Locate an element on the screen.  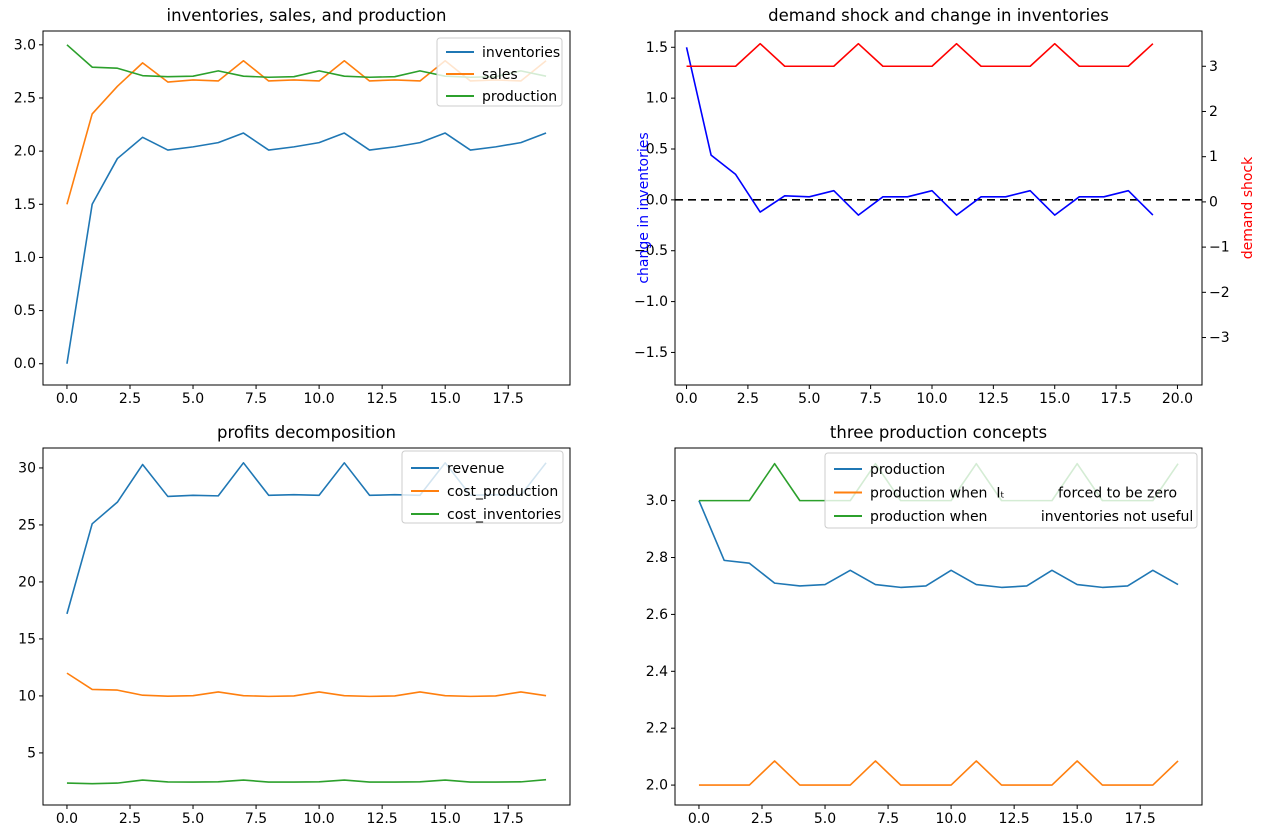
y-axis-label-right: demand shock is located at coordinates (1248, 207).